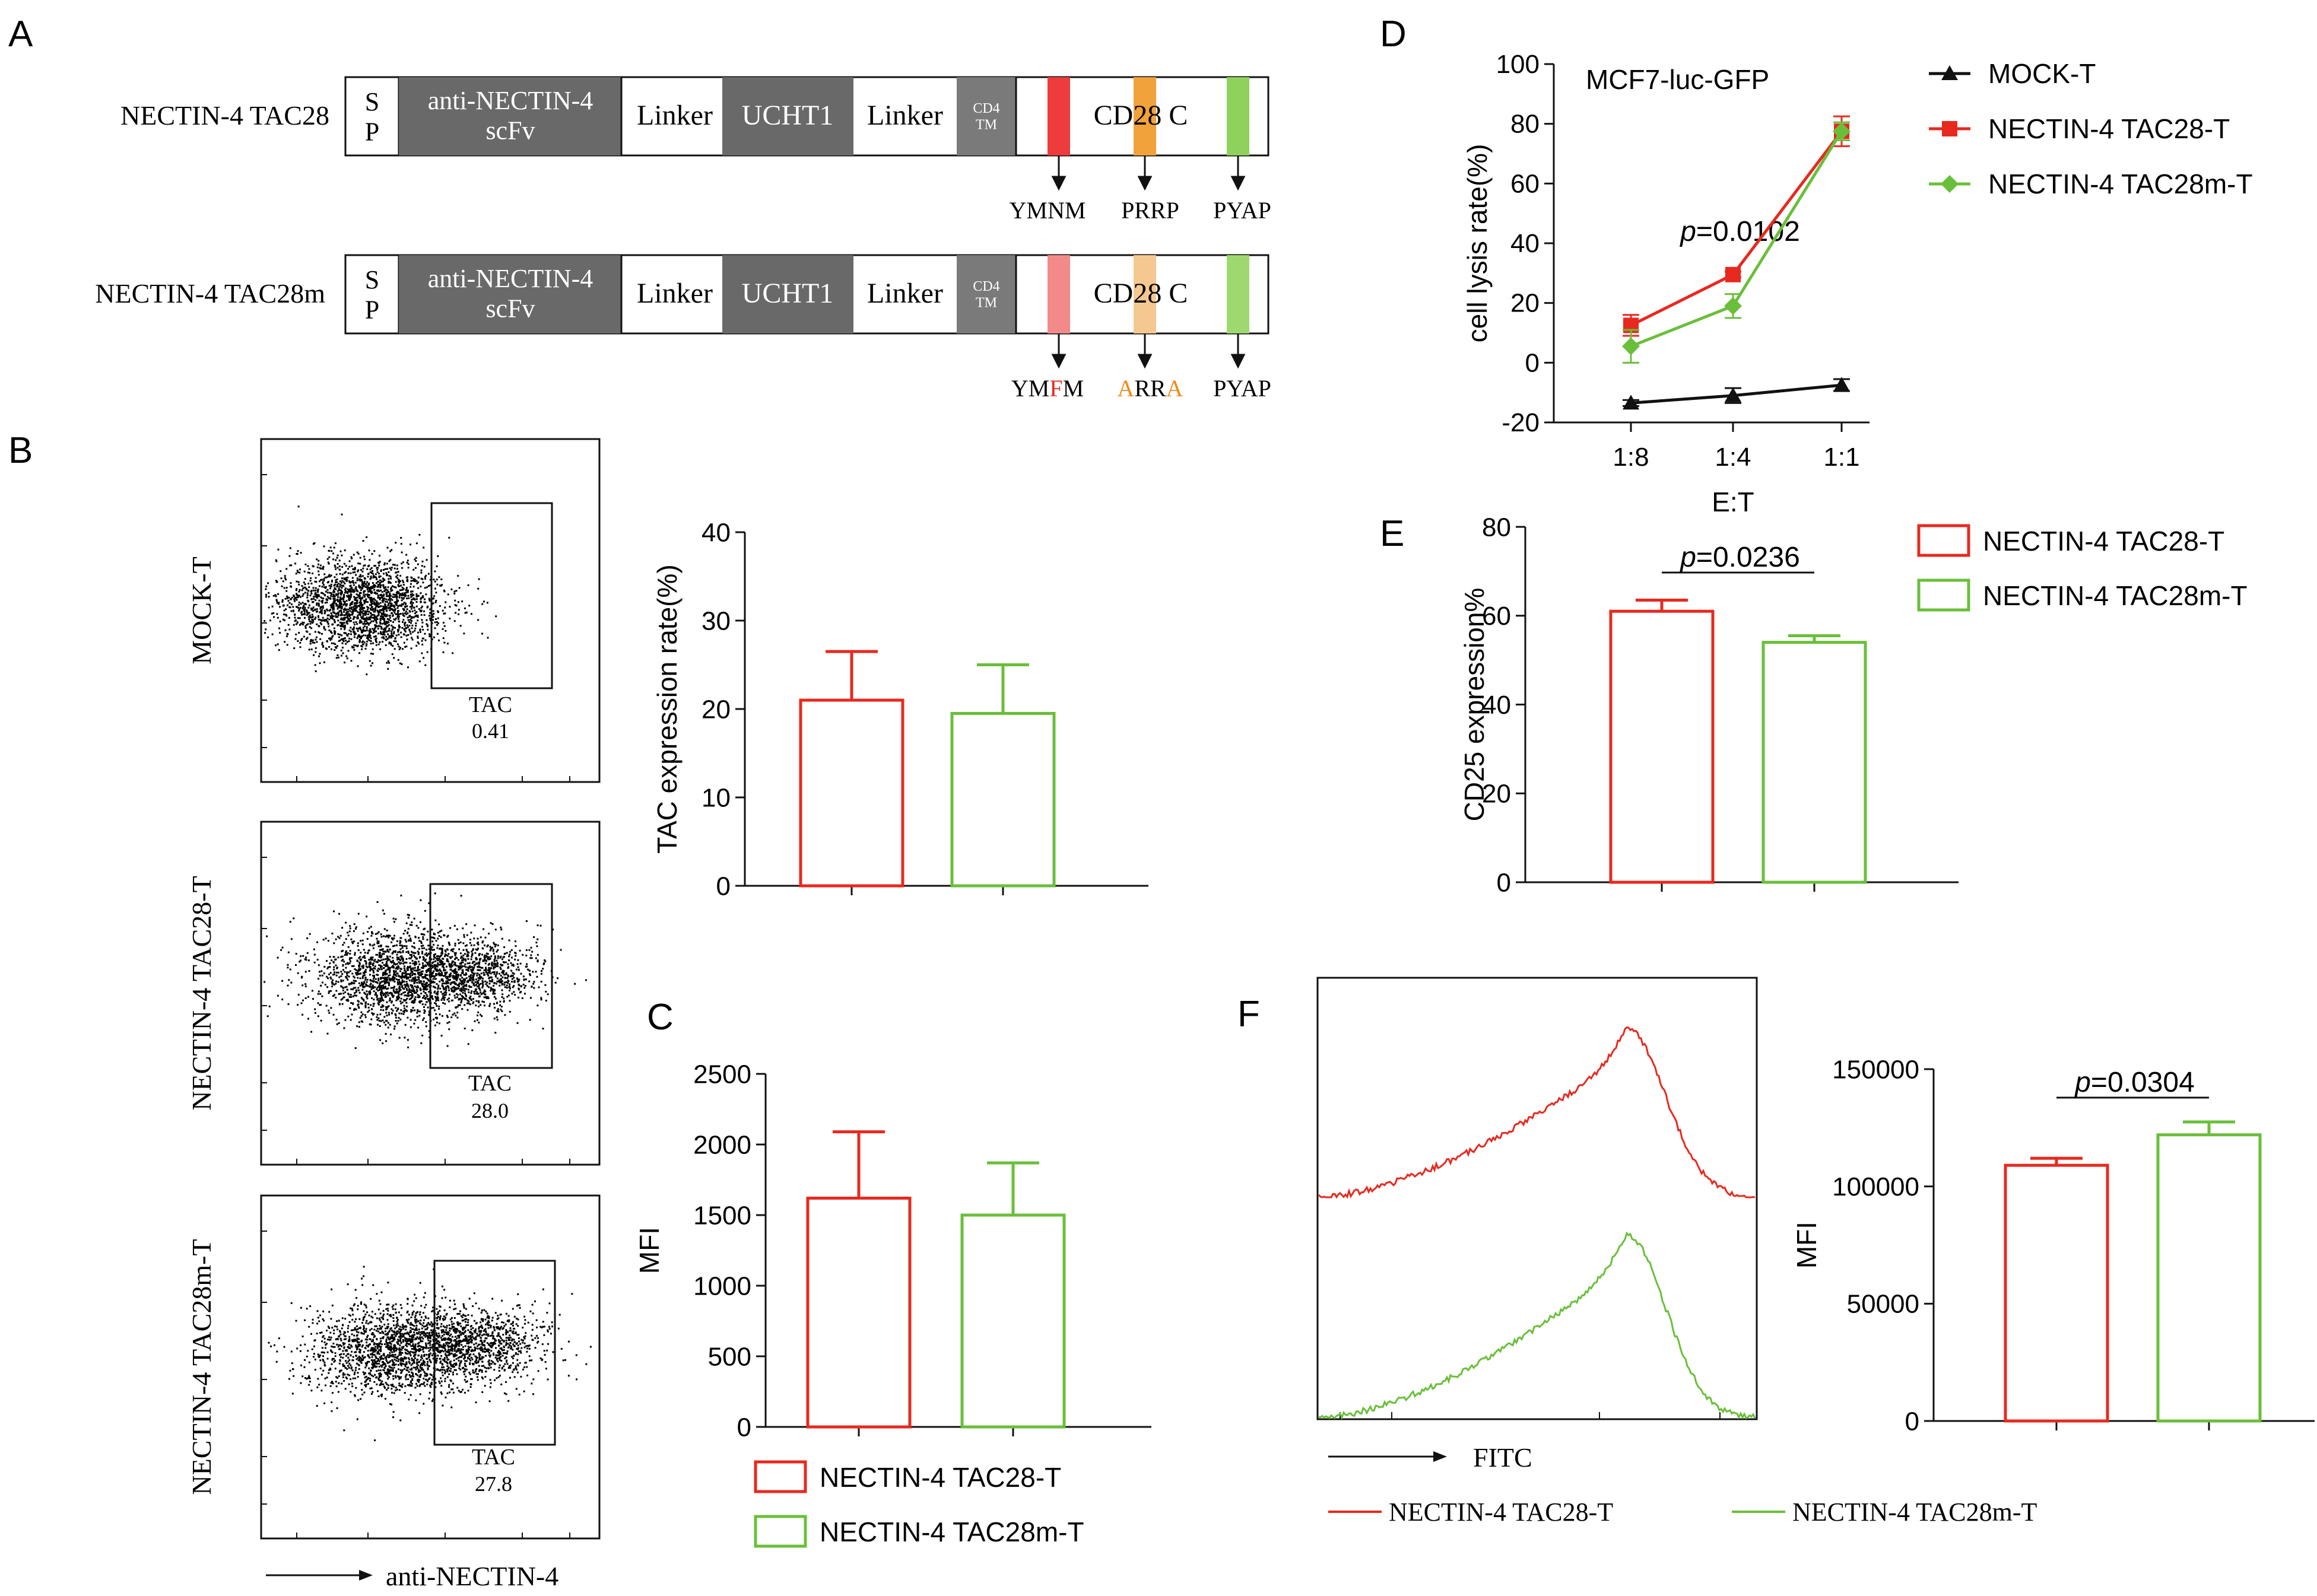 This screenshot has height=1596, width=2317. What do you see at coordinates (21, 450) in the screenshot?
I see `panel-label-b: B` at bounding box center [21, 450].